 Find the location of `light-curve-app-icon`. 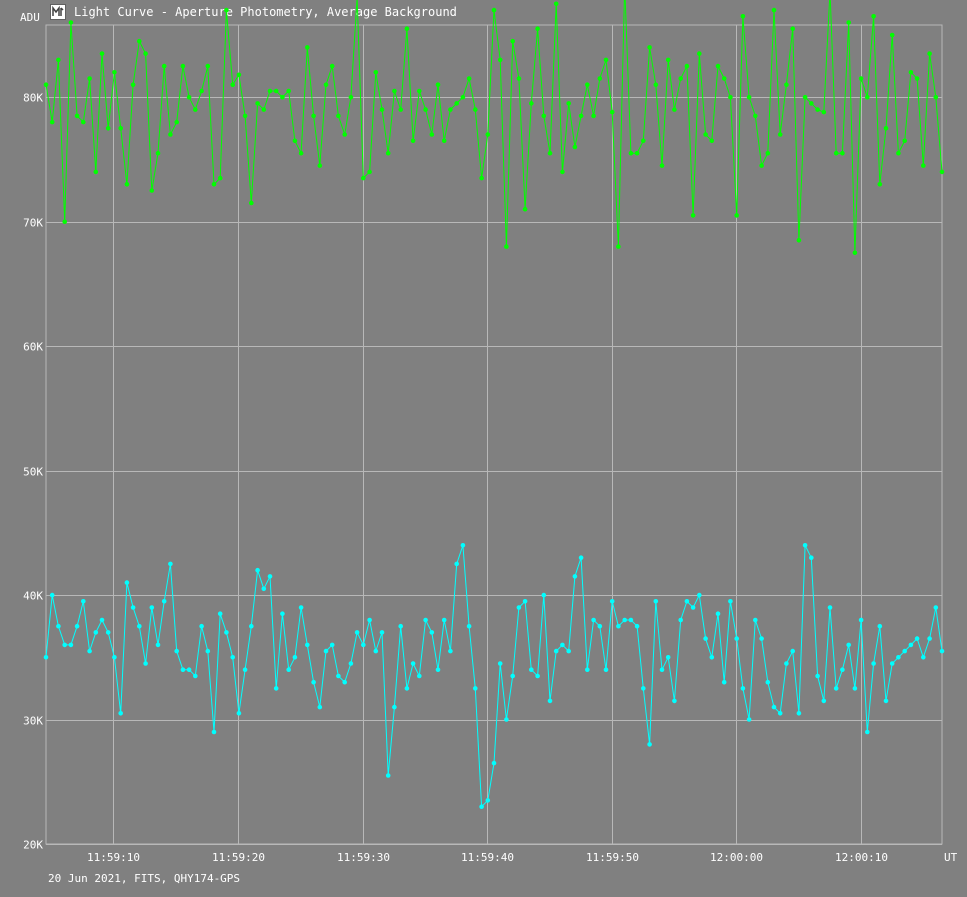

light-curve-app-icon is located at coordinates (58, 12).